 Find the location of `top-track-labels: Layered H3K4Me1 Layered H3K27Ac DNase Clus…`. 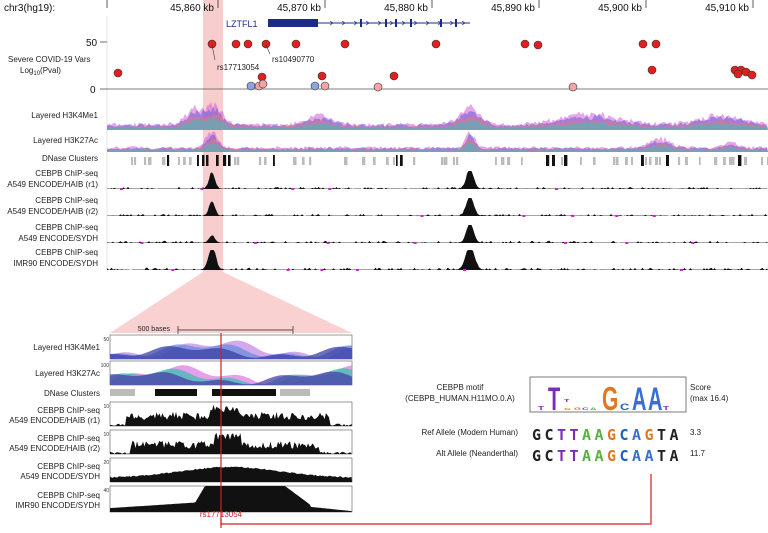

top-track-labels: Layered H3K4Me1 Layered H3K27Ac DNase Clus… is located at coordinates (52, 189).